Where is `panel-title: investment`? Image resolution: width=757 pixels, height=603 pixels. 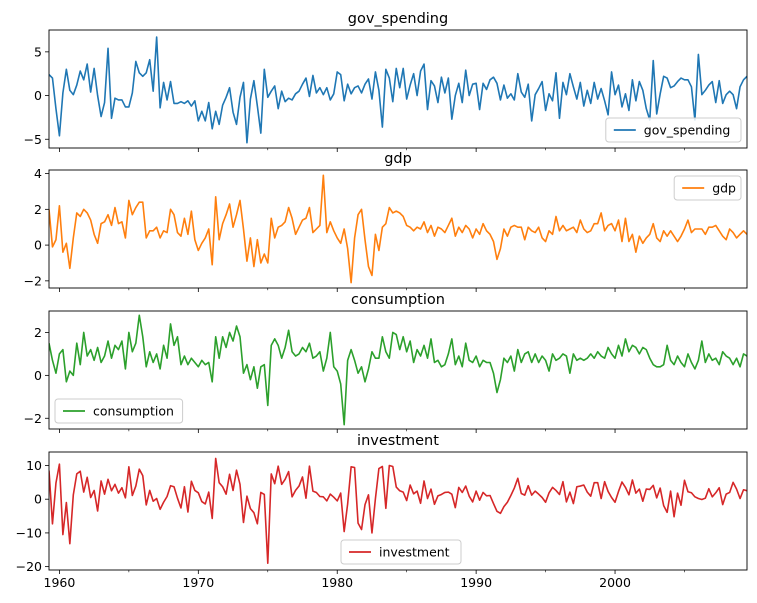 panel-title: investment is located at coordinates (398, 441).